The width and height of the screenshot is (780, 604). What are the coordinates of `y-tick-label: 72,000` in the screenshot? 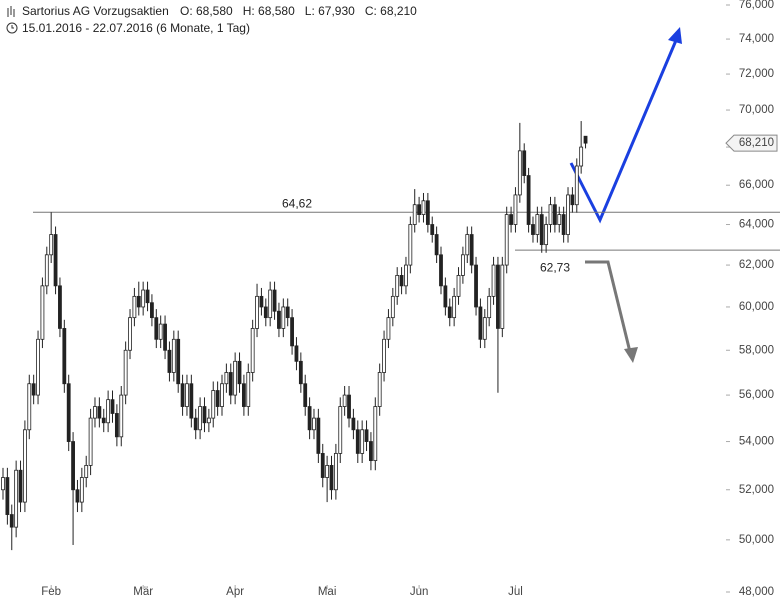 It's located at (756, 74).